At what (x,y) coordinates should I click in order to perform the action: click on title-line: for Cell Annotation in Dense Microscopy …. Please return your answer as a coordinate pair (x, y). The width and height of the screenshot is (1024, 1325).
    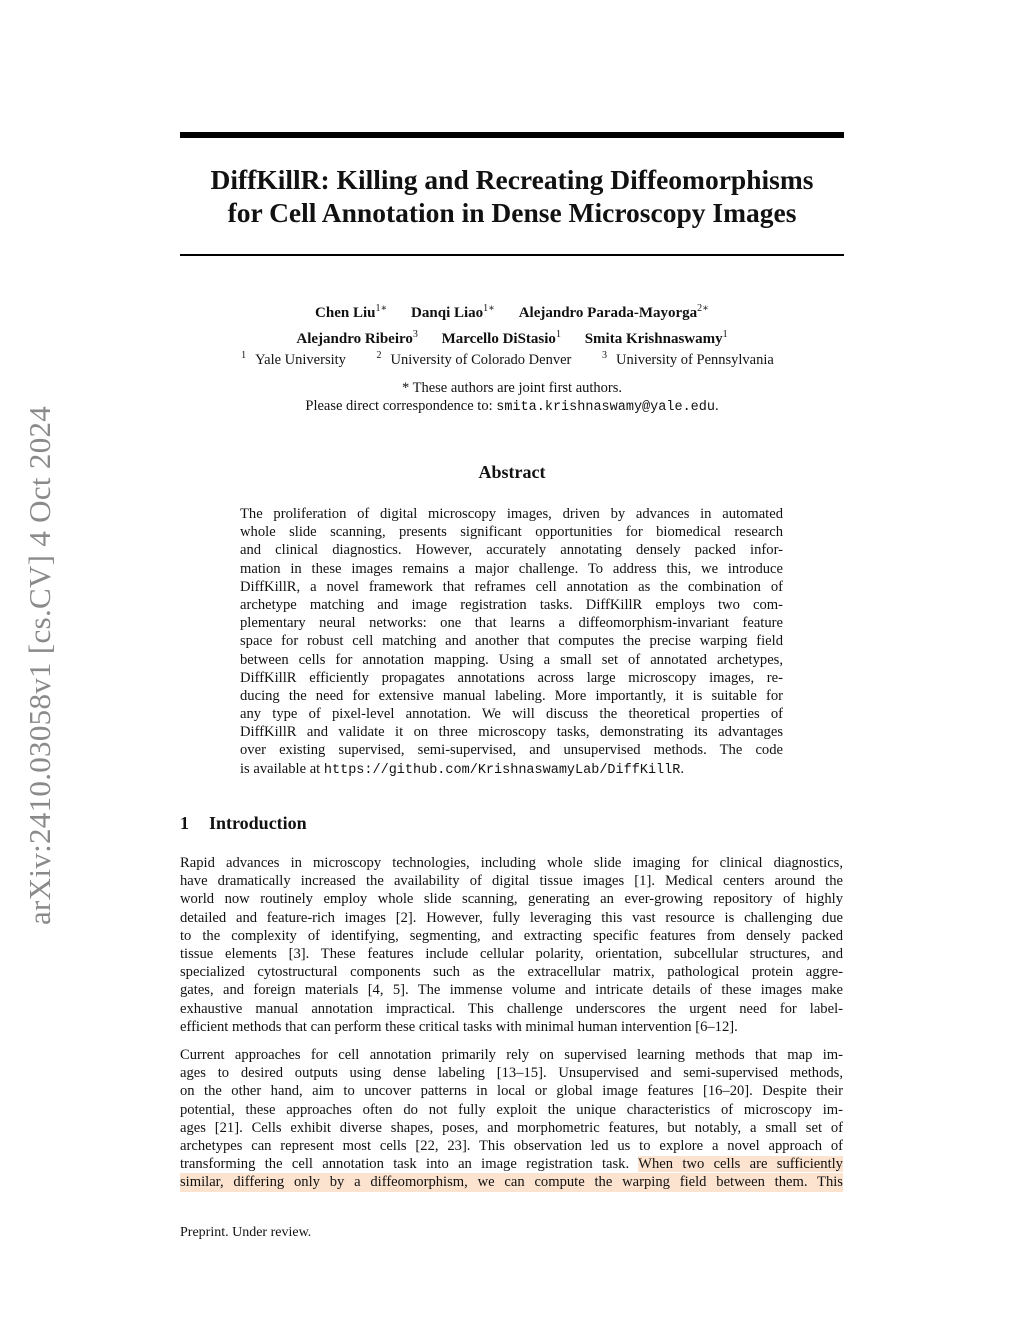
    Looking at the image, I should click on (512, 212).